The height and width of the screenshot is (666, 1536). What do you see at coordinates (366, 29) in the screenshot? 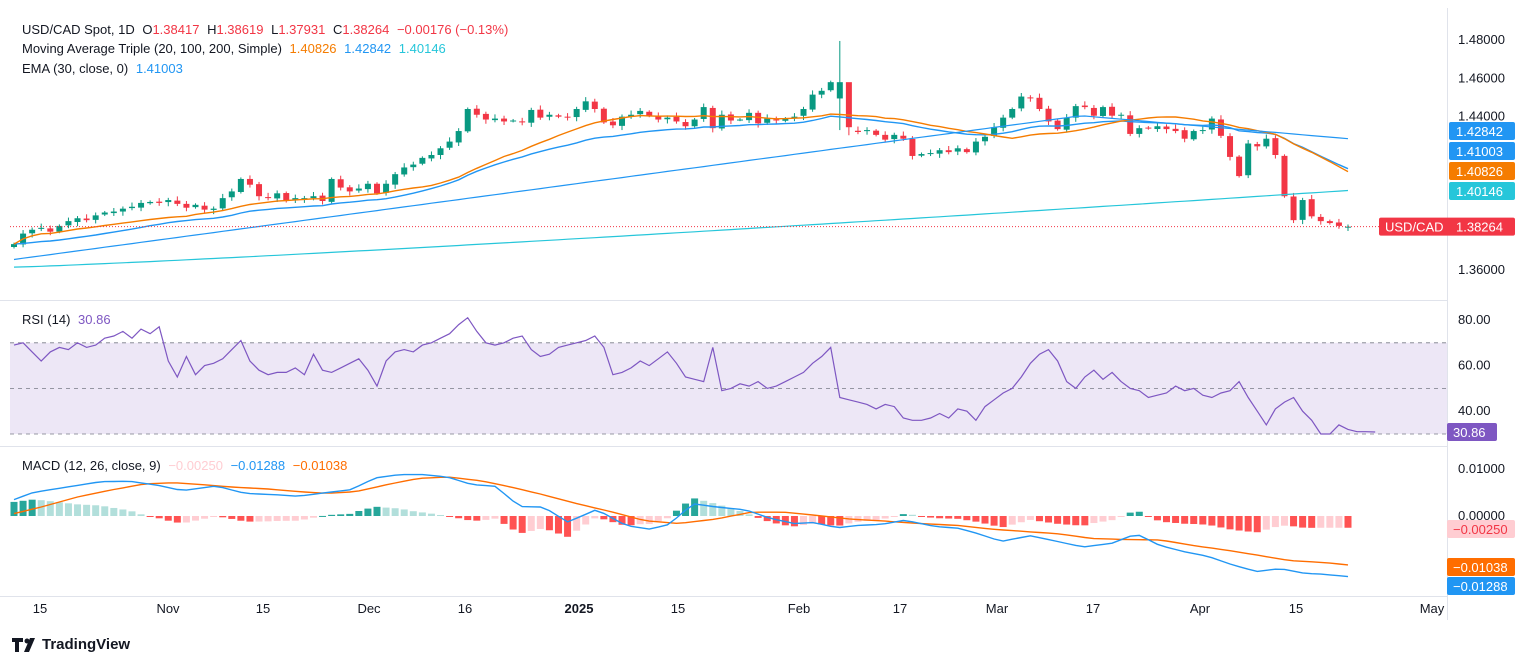
I see `close-value: 1.38264` at bounding box center [366, 29].